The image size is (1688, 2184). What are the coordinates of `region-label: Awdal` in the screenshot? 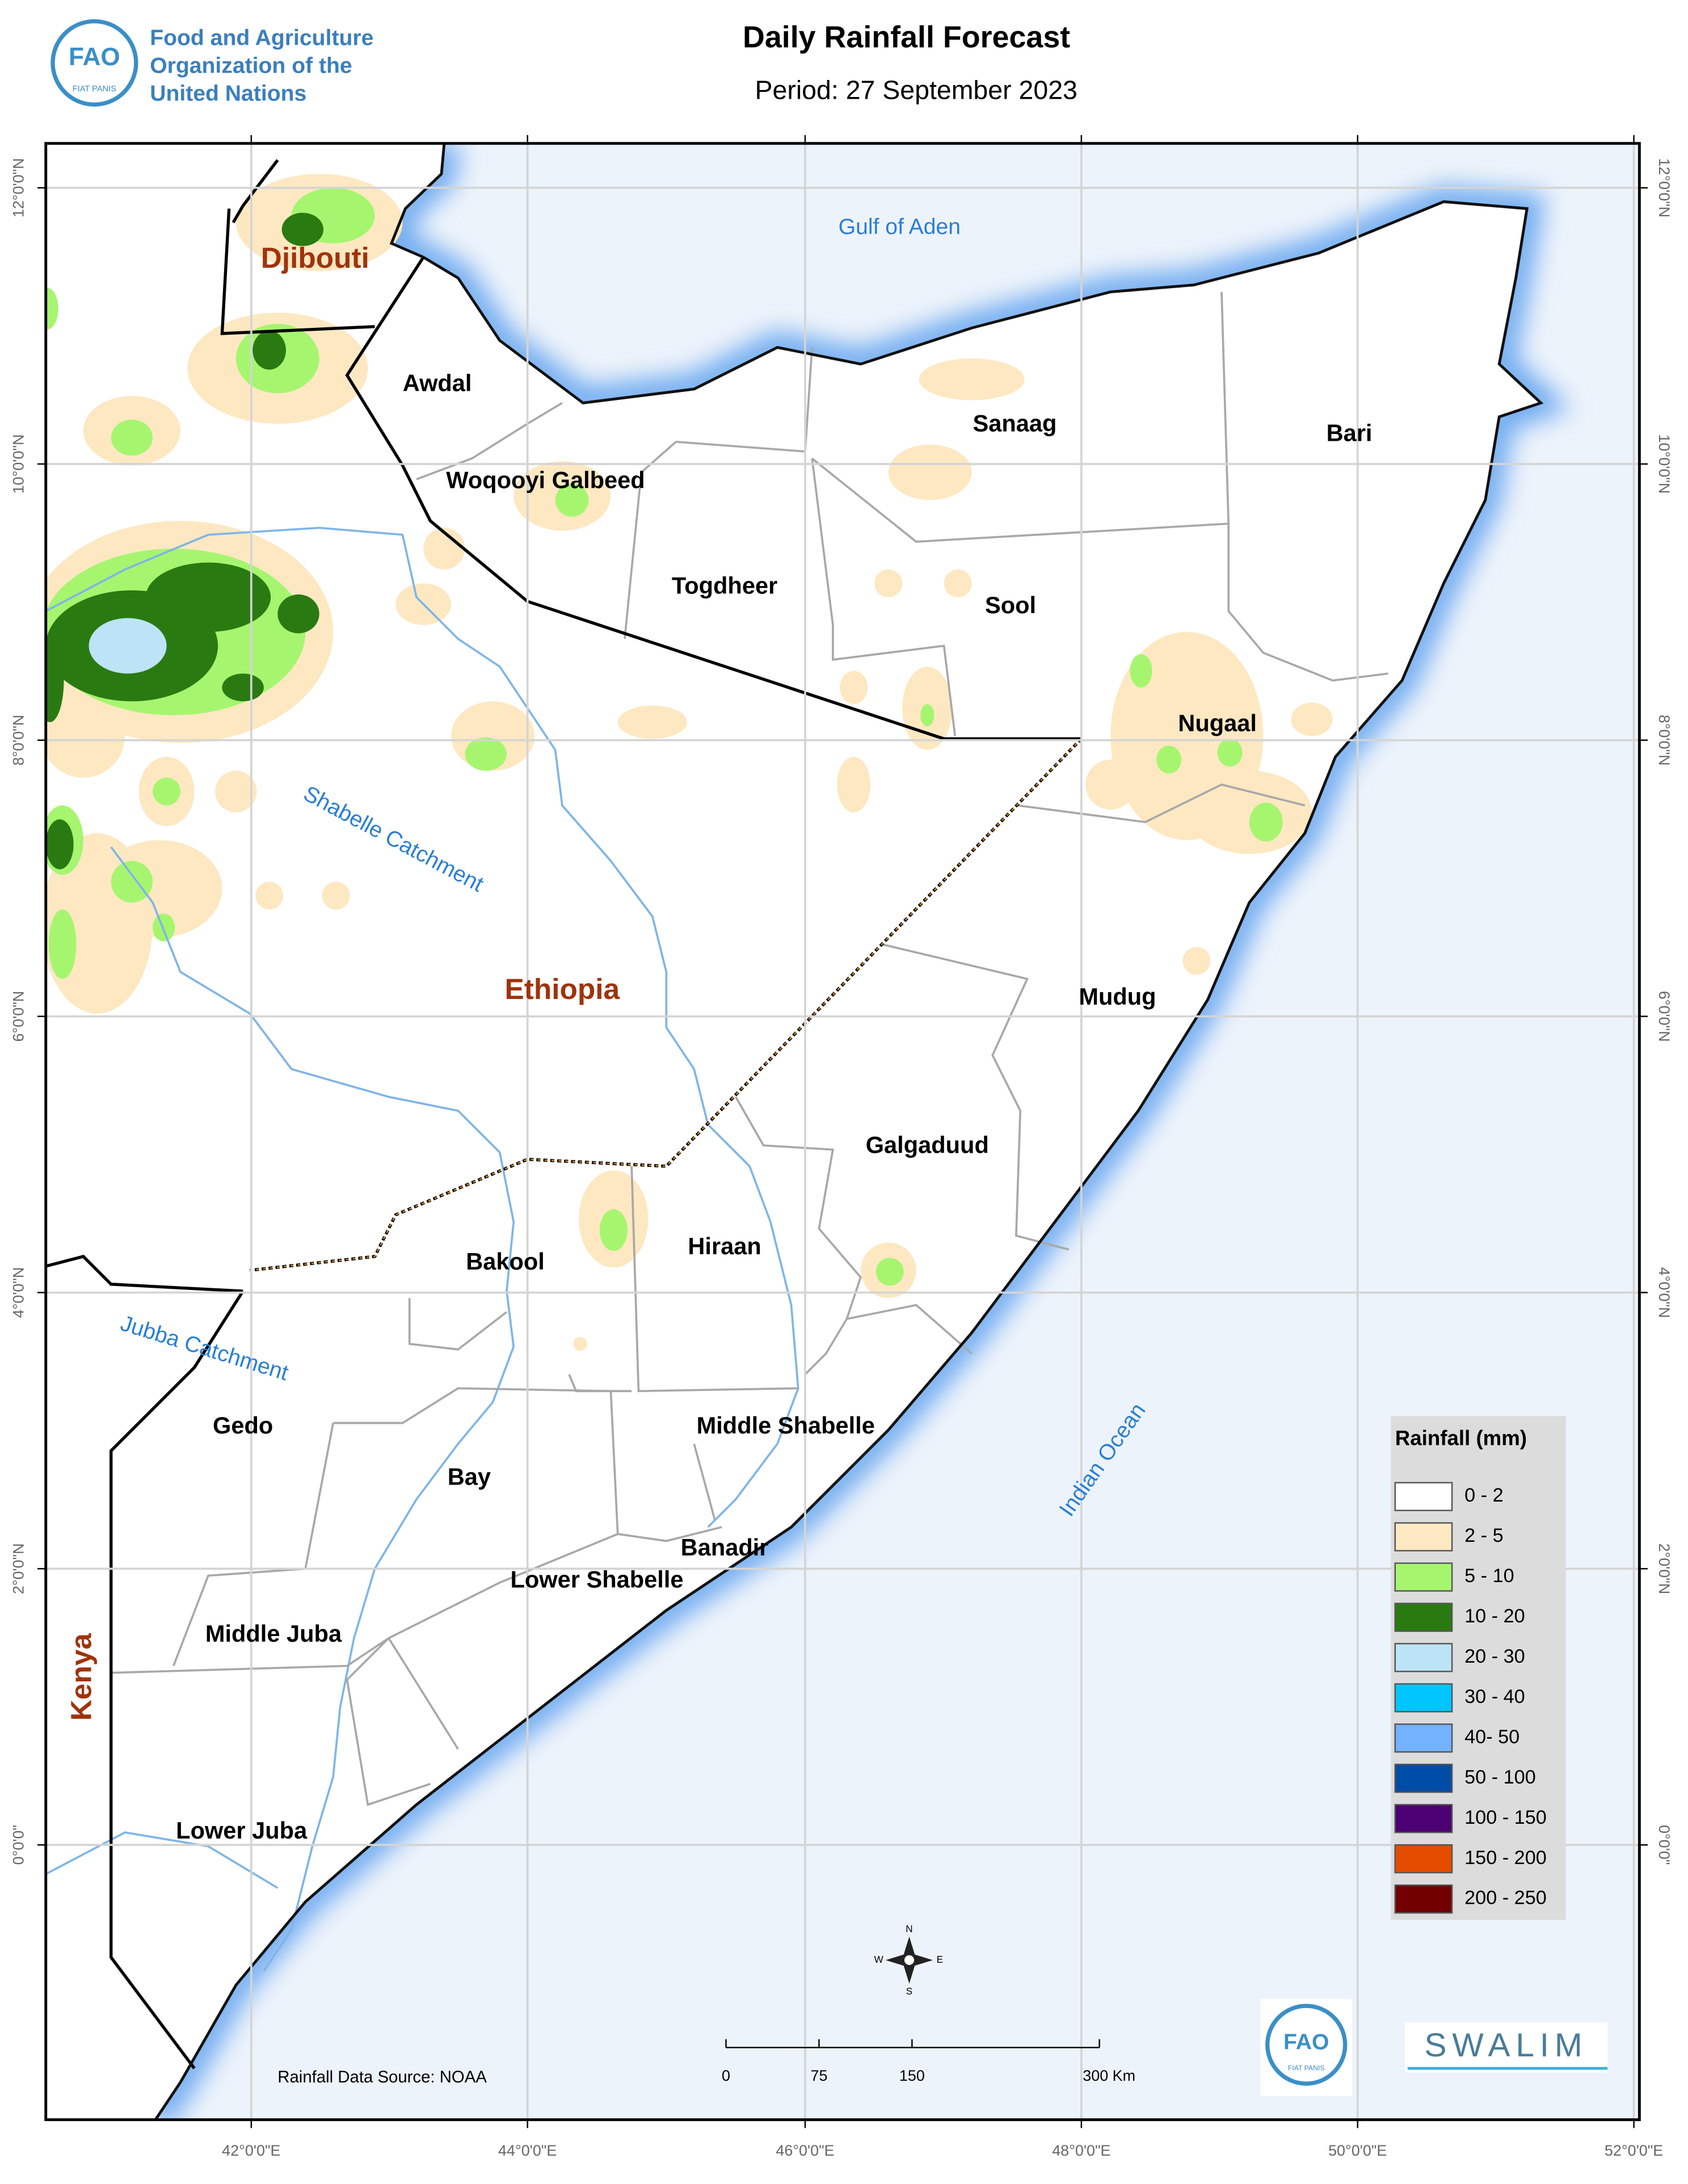 It's located at (437, 382).